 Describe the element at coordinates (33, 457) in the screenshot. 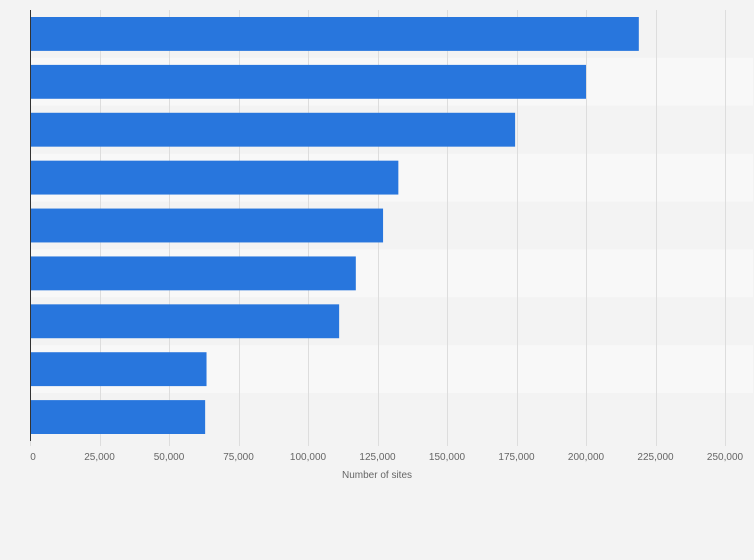

I see `x-tick-label: 0` at that location.